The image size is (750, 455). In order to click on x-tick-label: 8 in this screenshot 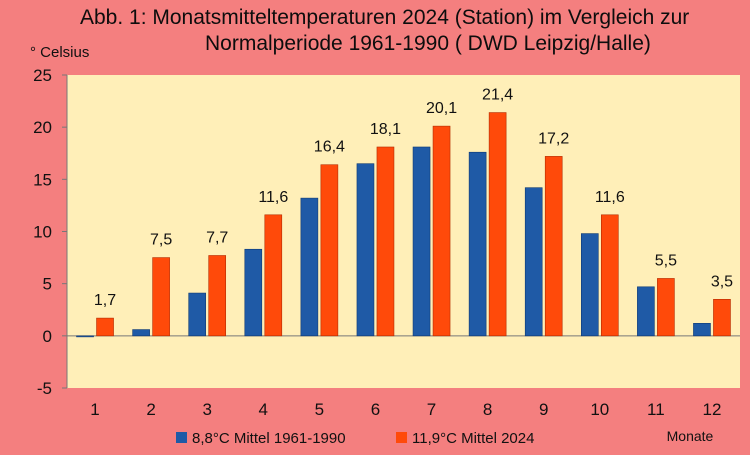, I will do `click(487, 409)`.